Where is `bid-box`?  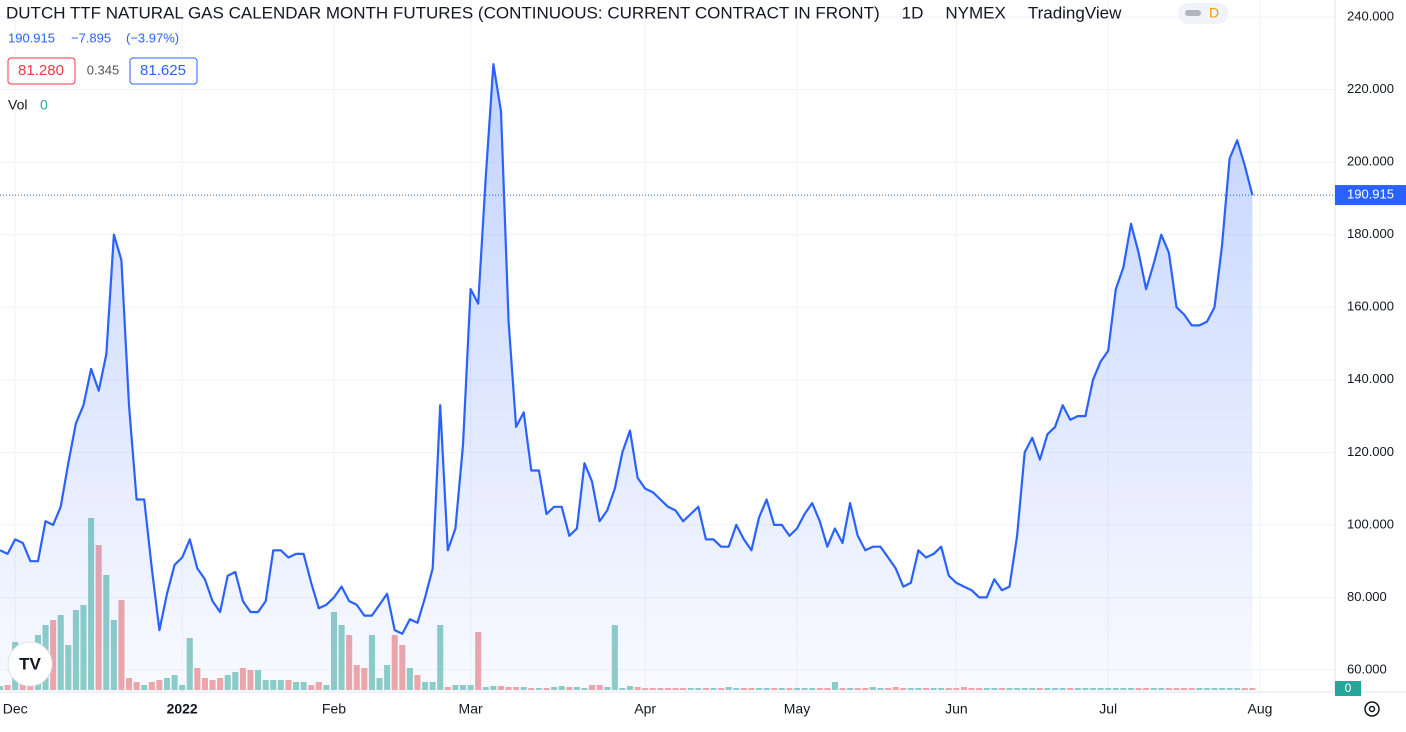
bid-box is located at coordinates (41, 71).